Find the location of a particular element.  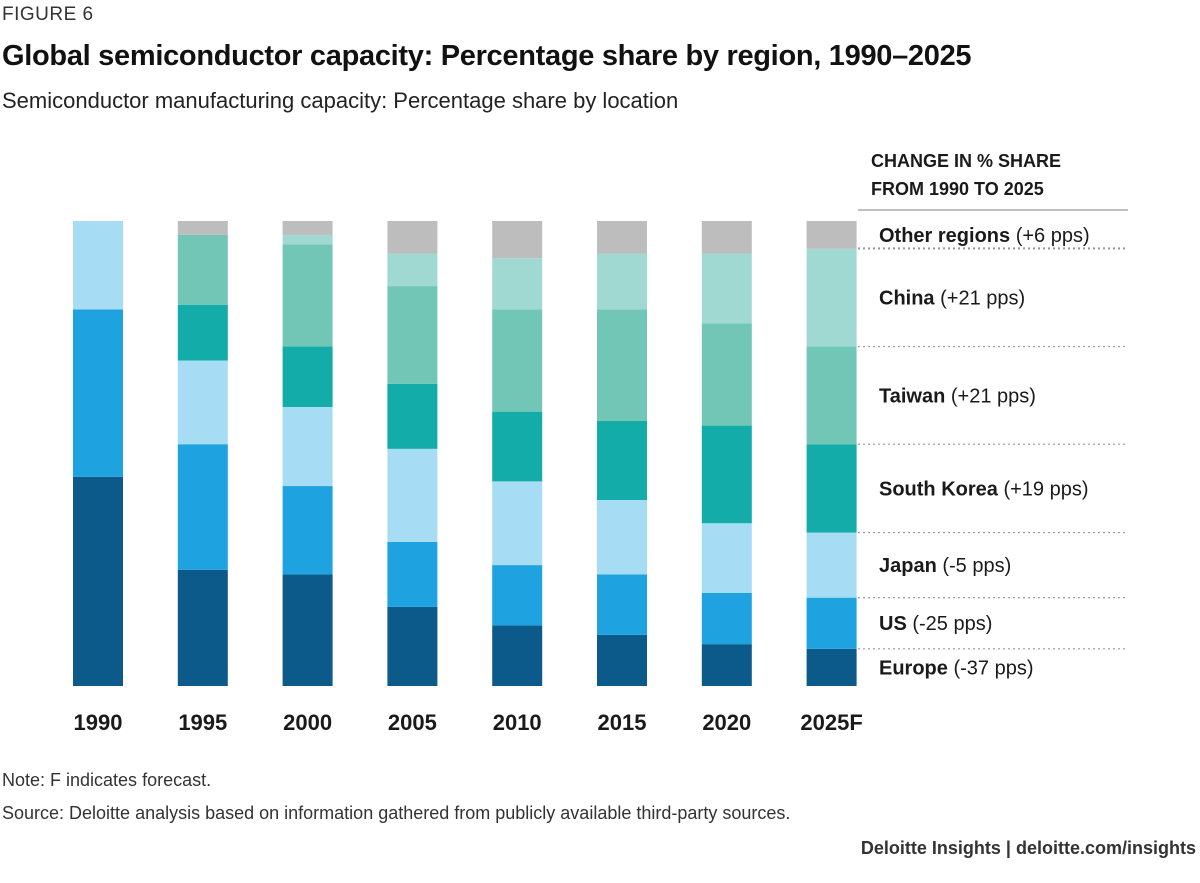

bar-2015-europe is located at coordinates (622, 660).